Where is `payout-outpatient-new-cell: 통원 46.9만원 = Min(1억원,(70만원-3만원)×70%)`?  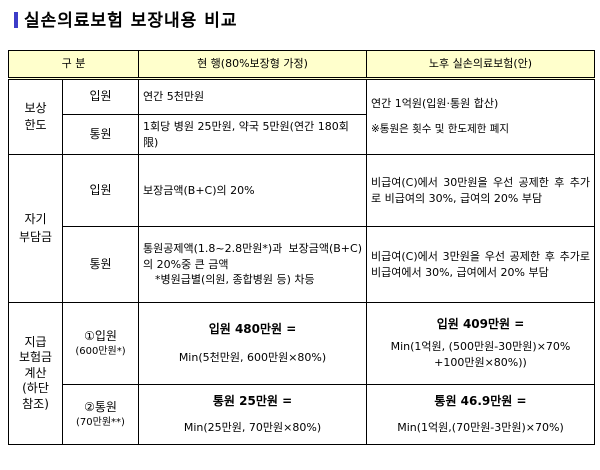 payout-outpatient-new-cell: 통원 46.9만원 = Min(1억원,(70만원-3만원)×70%) is located at coordinates (480, 414).